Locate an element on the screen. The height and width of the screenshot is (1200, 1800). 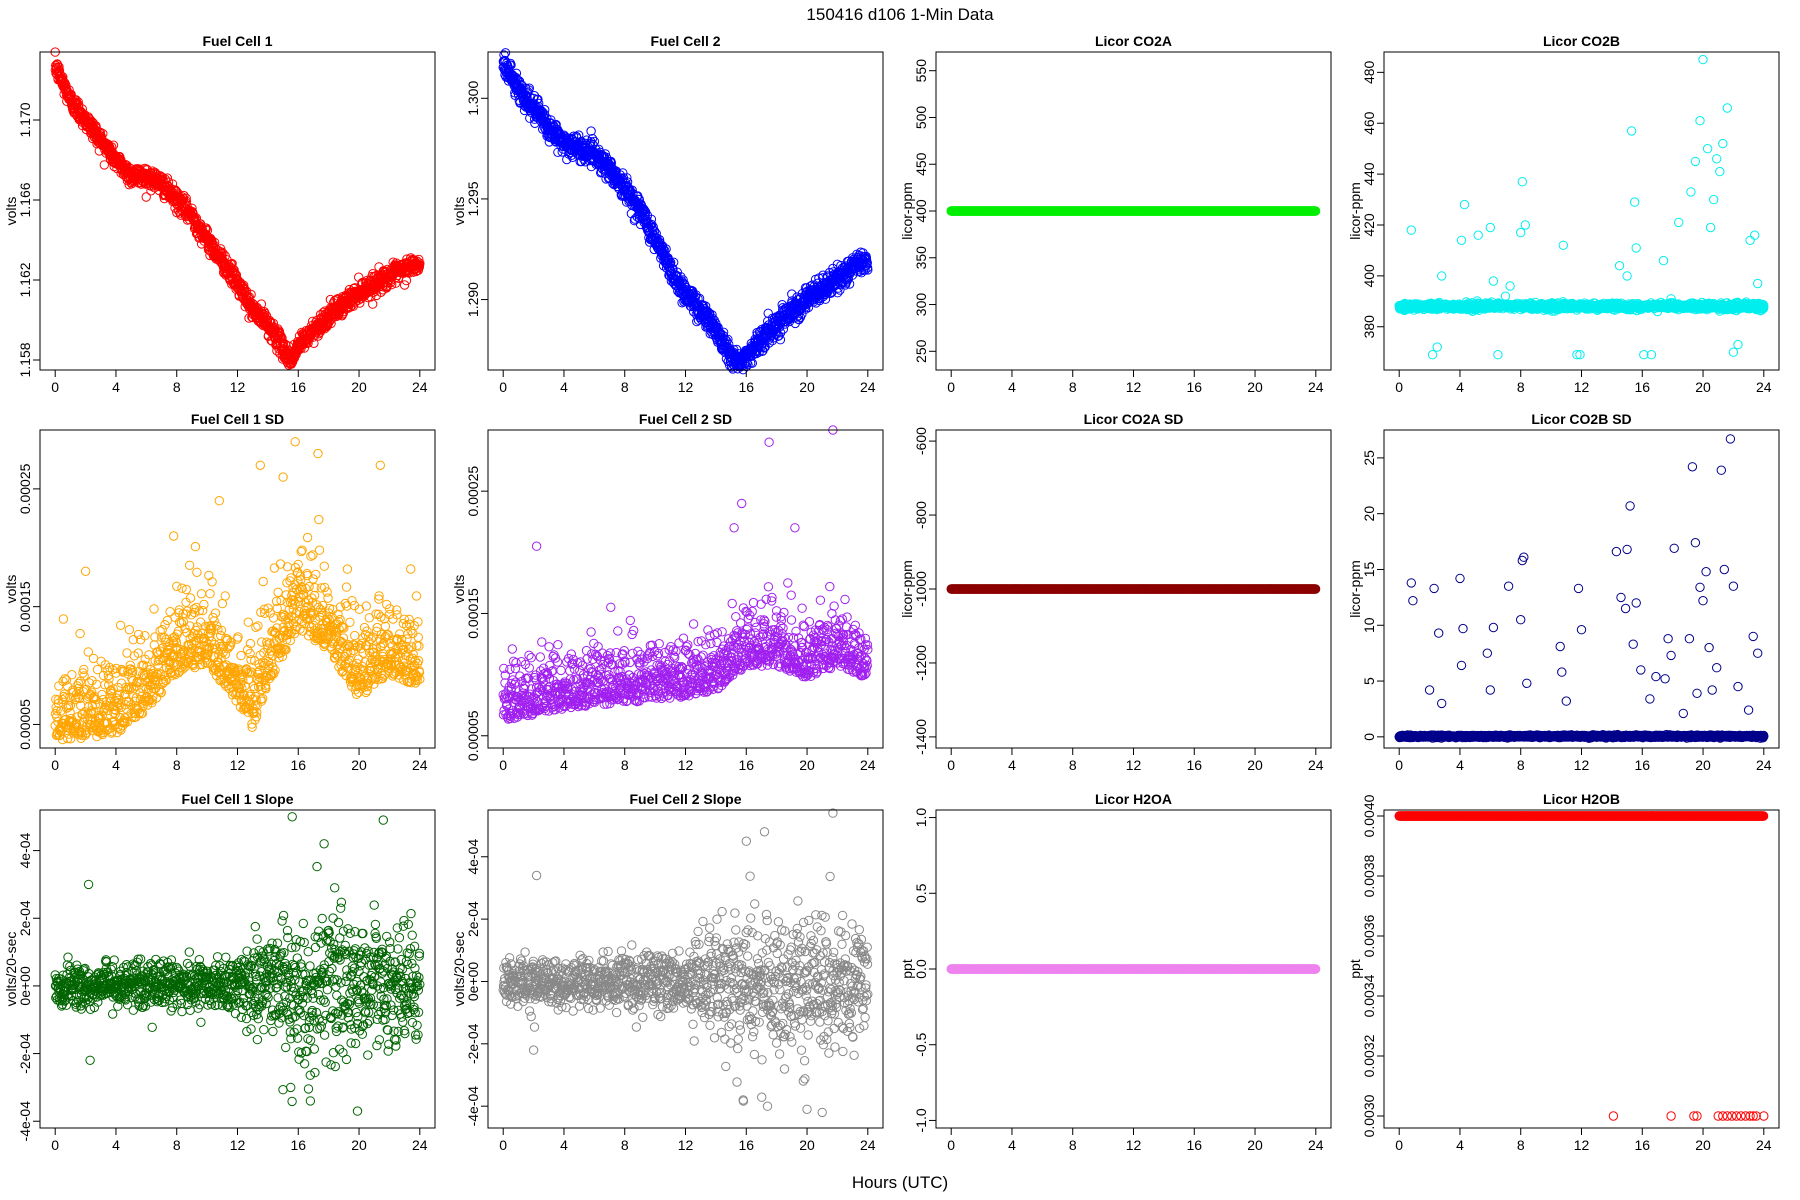
y-axis-label: volts is located at coordinates (11, 211).